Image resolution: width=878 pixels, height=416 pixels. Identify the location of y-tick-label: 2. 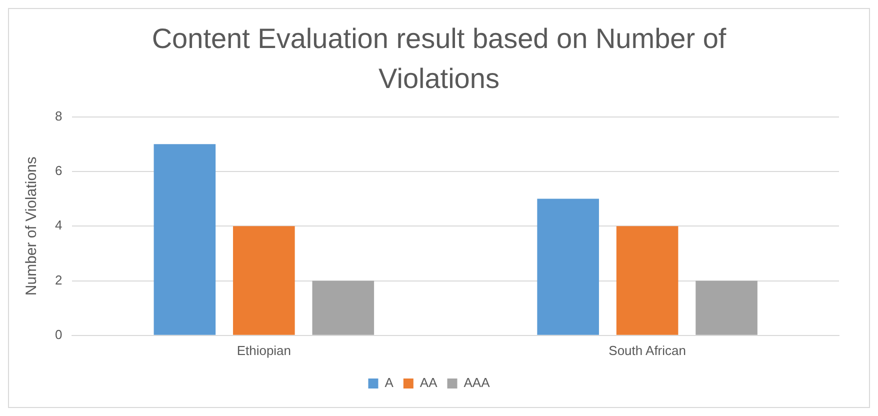
(58, 280).